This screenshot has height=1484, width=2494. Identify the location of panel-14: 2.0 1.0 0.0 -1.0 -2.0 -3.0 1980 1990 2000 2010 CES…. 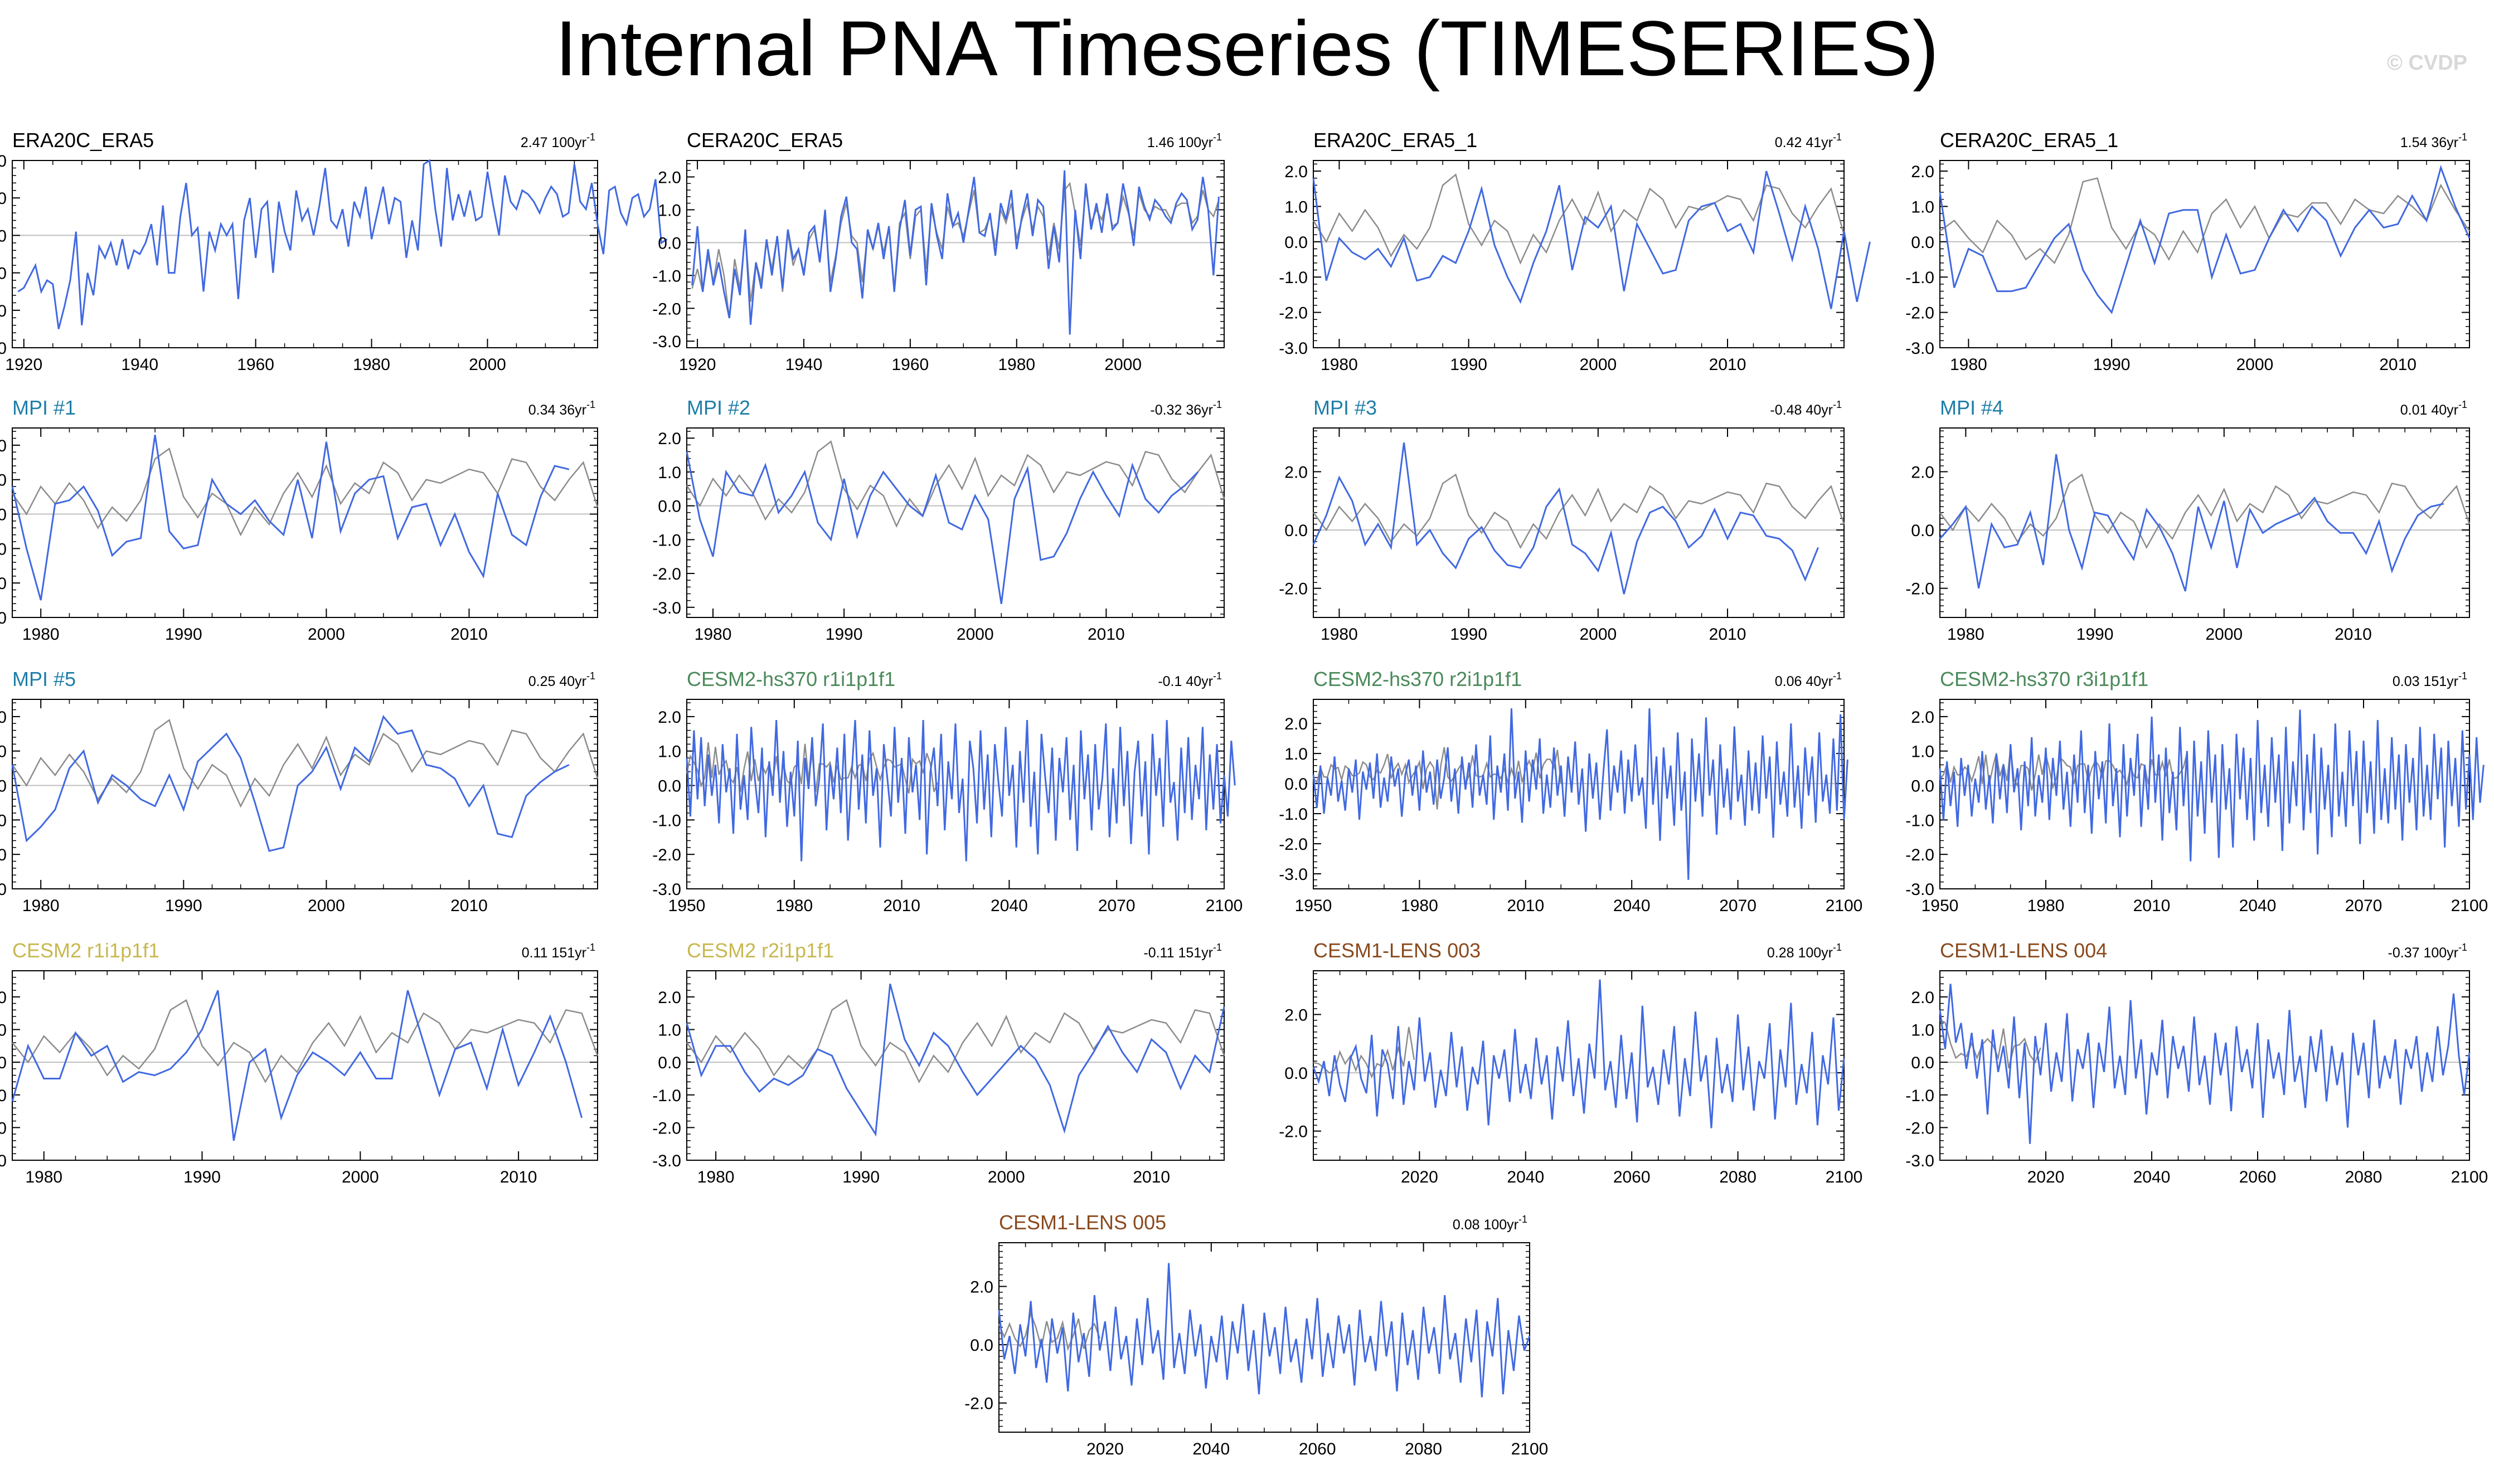
(938, 1062).